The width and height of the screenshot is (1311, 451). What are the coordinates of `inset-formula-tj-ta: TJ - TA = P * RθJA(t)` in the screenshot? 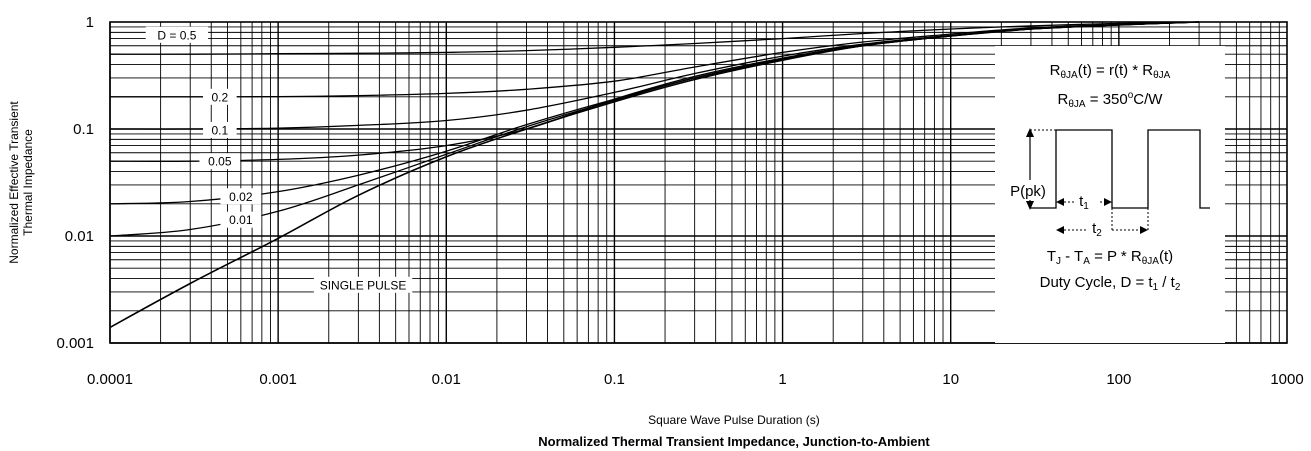 It's located at (1110, 257).